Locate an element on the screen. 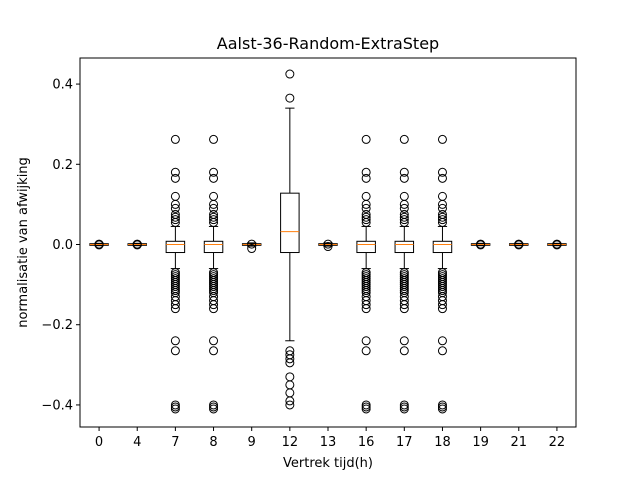 The height and width of the screenshot is (480, 640). y-tick-label: 0.0 is located at coordinates (62, 245).